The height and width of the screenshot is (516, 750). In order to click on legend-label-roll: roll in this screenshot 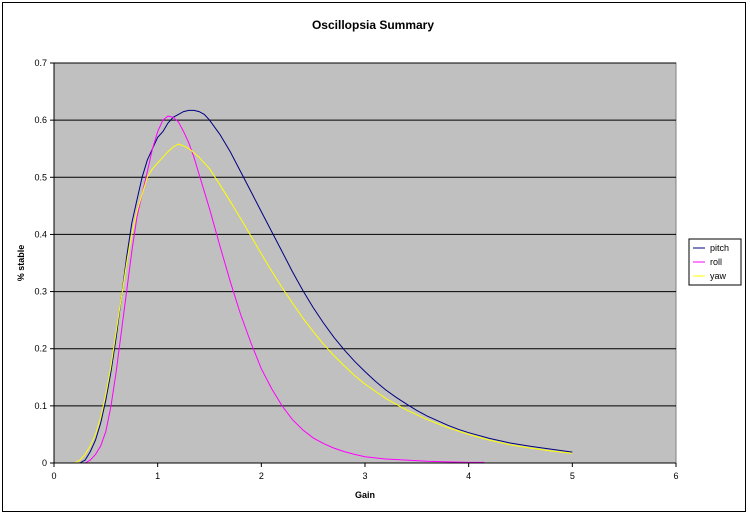, I will do `click(716, 262)`.